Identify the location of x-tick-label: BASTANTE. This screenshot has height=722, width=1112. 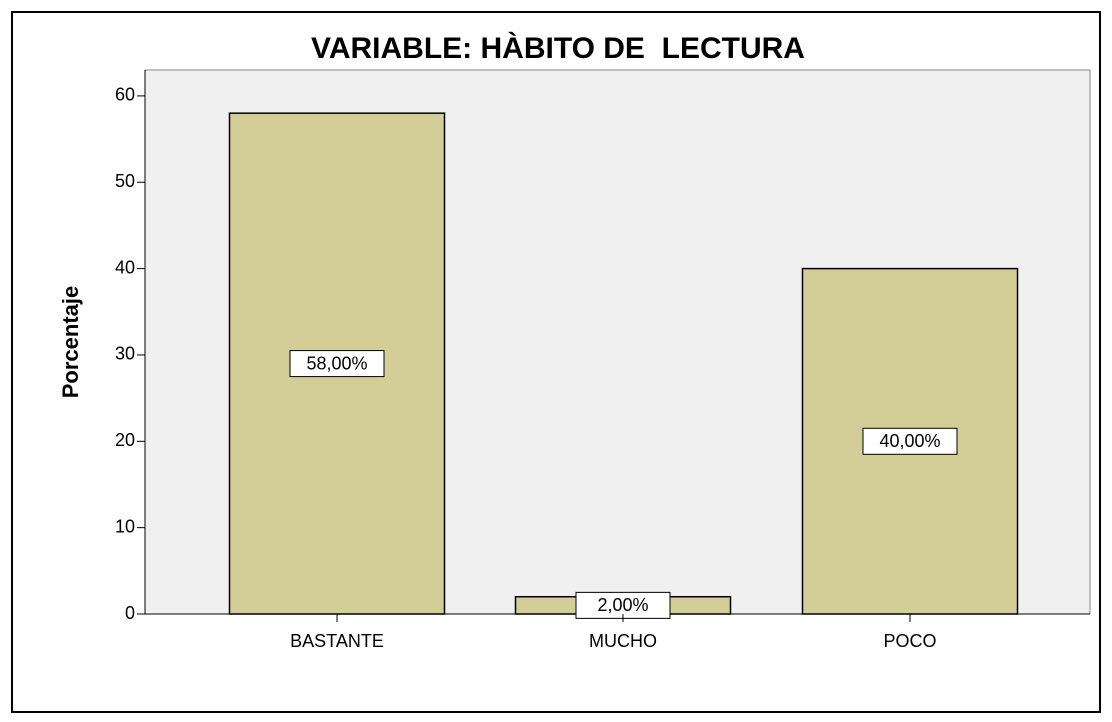
(337, 641).